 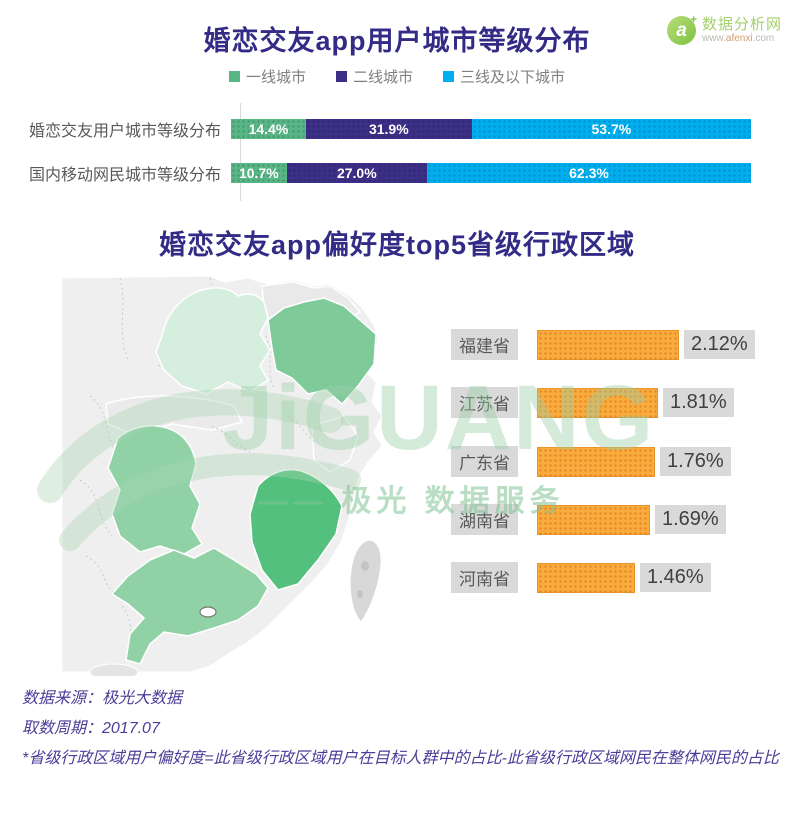 I want to click on province-value: 1.46%, so click(x=675, y=577).